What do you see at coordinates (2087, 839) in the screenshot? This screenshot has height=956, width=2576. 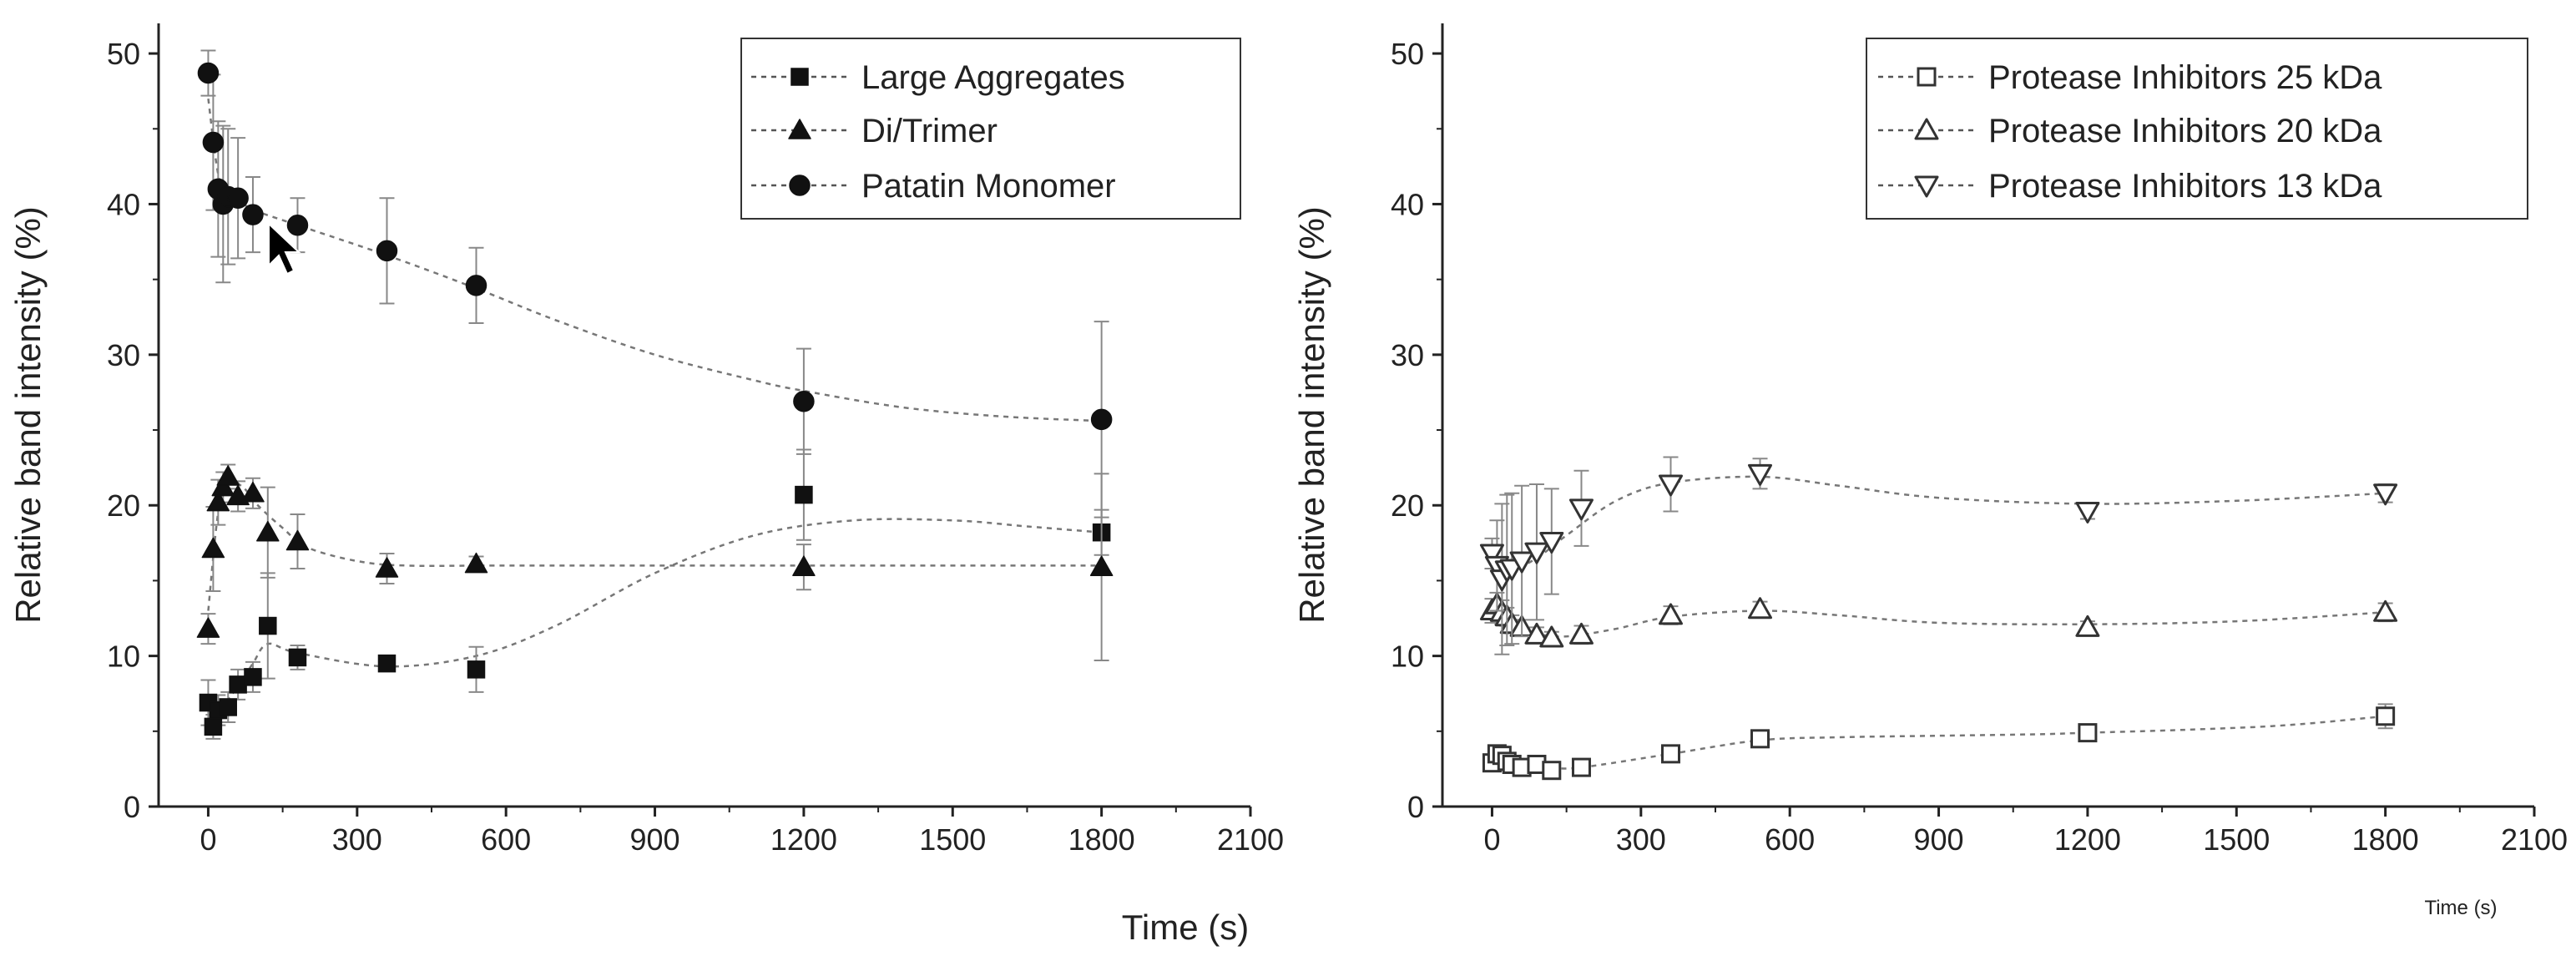 I see `x-tick-label: 1200` at bounding box center [2087, 839].